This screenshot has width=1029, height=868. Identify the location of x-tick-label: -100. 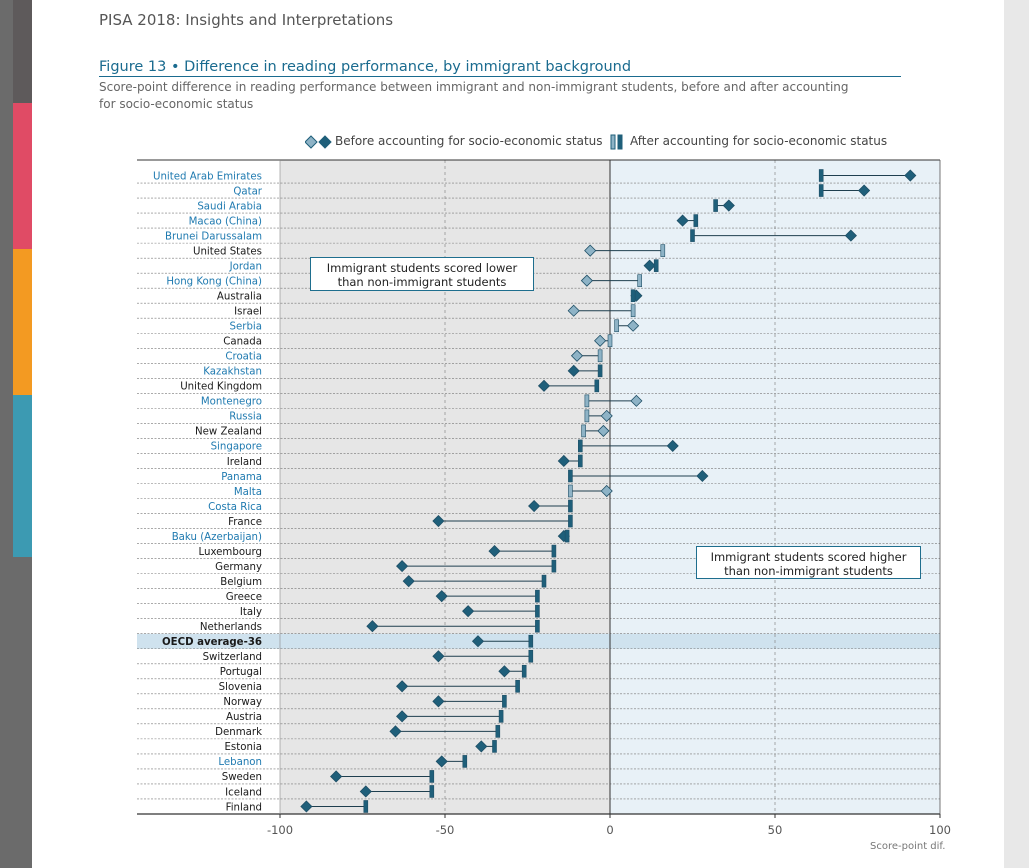
(280, 830).